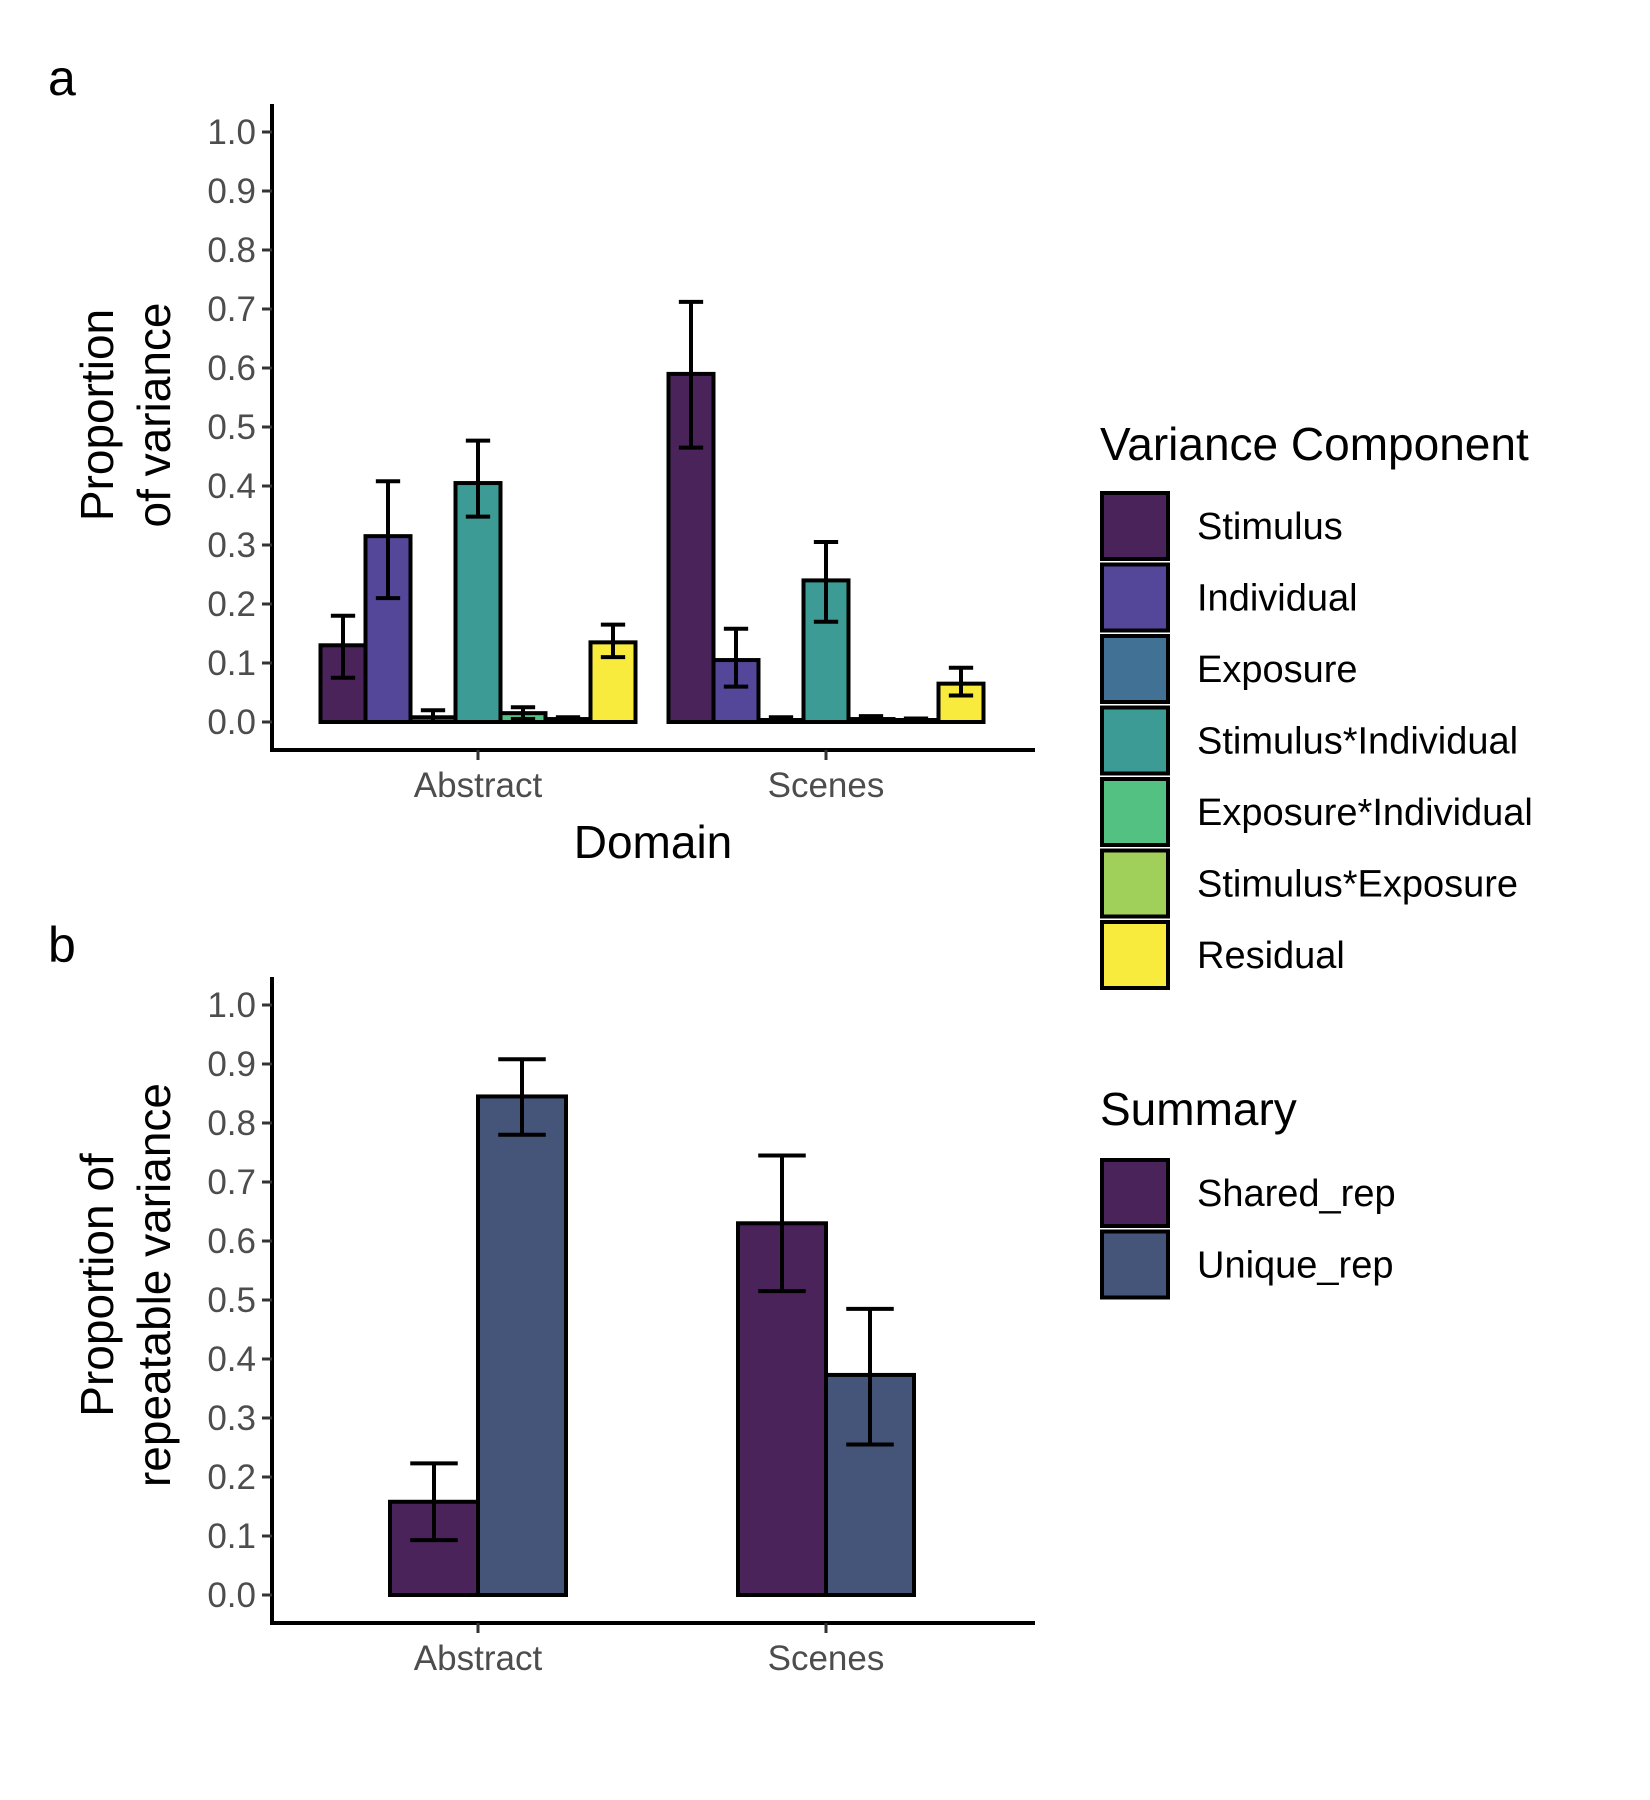 The image size is (1650, 1800). What do you see at coordinates (62, 945) in the screenshot?
I see `panel-label-b: b` at bounding box center [62, 945].